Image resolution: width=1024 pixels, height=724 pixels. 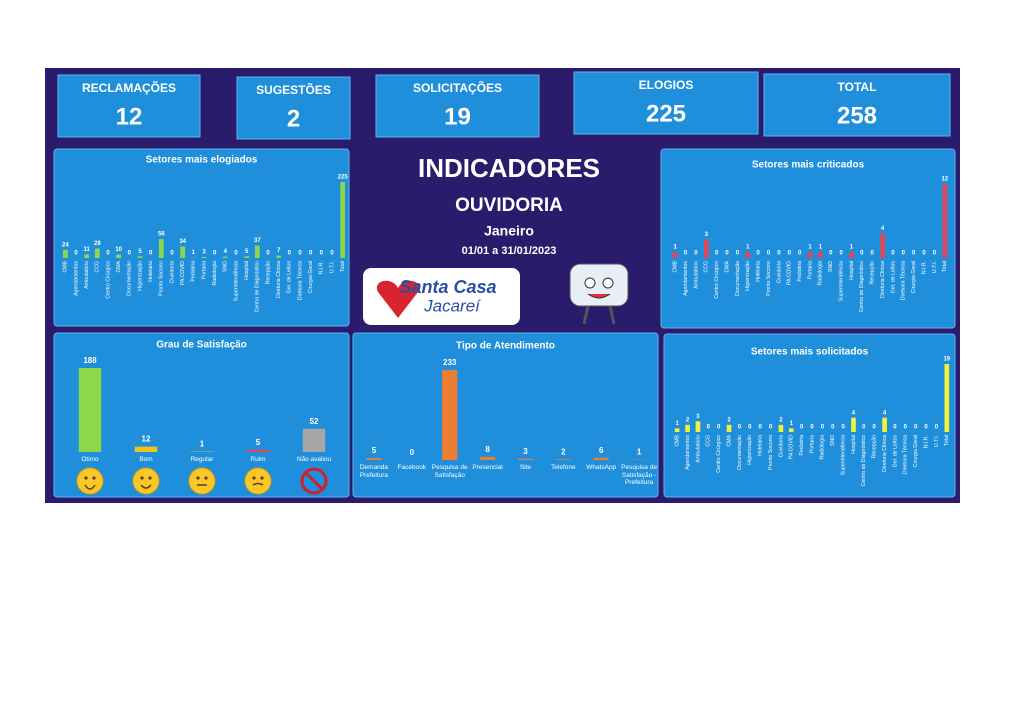 I want to click on category-label: Portaria, so click(x=812, y=444).